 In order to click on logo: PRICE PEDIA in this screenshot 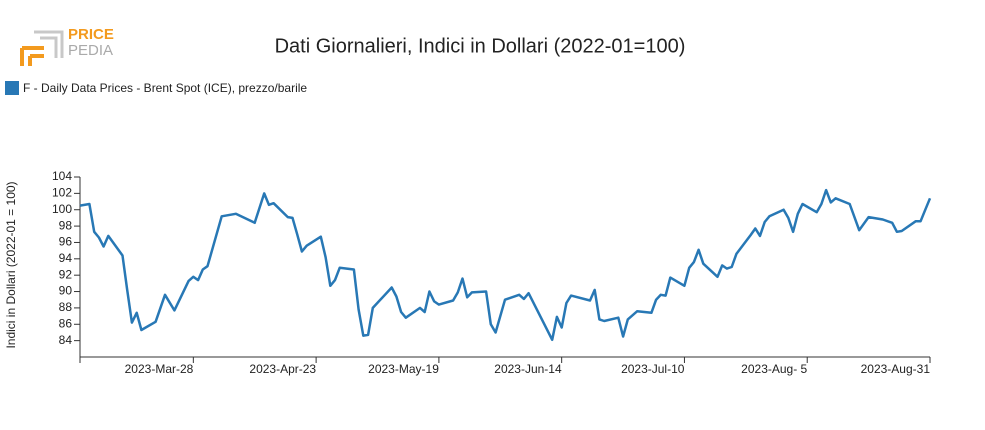, I will do `click(67, 46)`.